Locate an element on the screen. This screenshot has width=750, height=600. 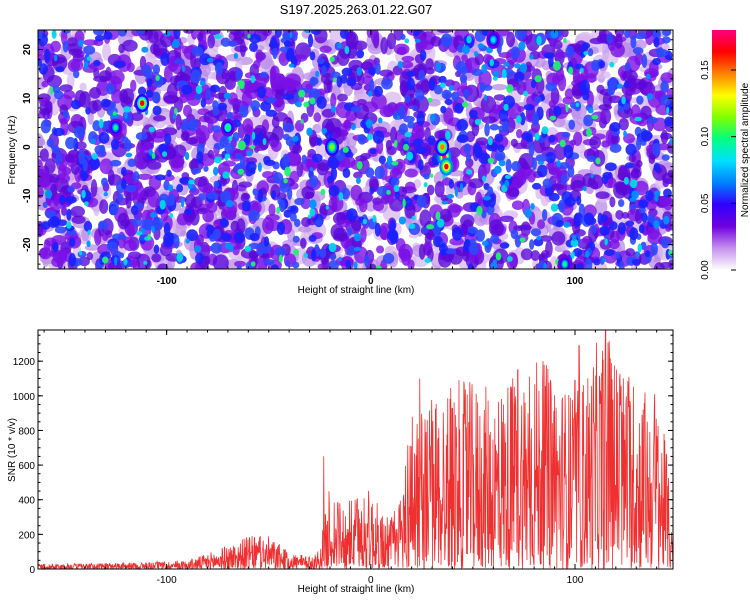
colorbar-ticks: 0.00 0.05 0.10 0.15 is located at coordinates (718, 170).